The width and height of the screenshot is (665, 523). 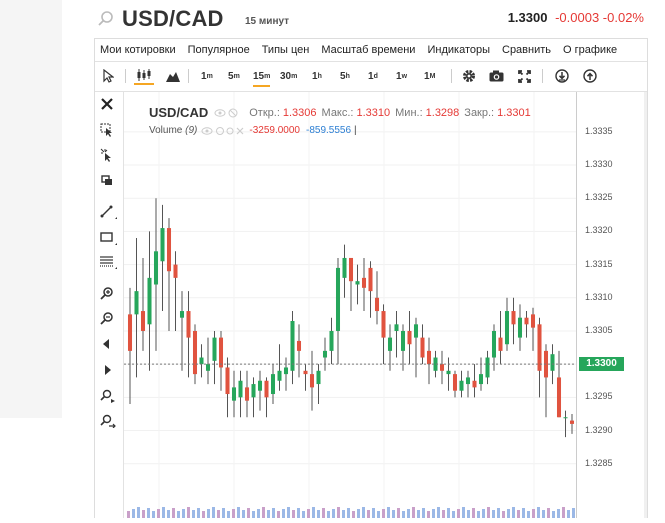 I want to click on area-type-icon, so click(x=173, y=76).